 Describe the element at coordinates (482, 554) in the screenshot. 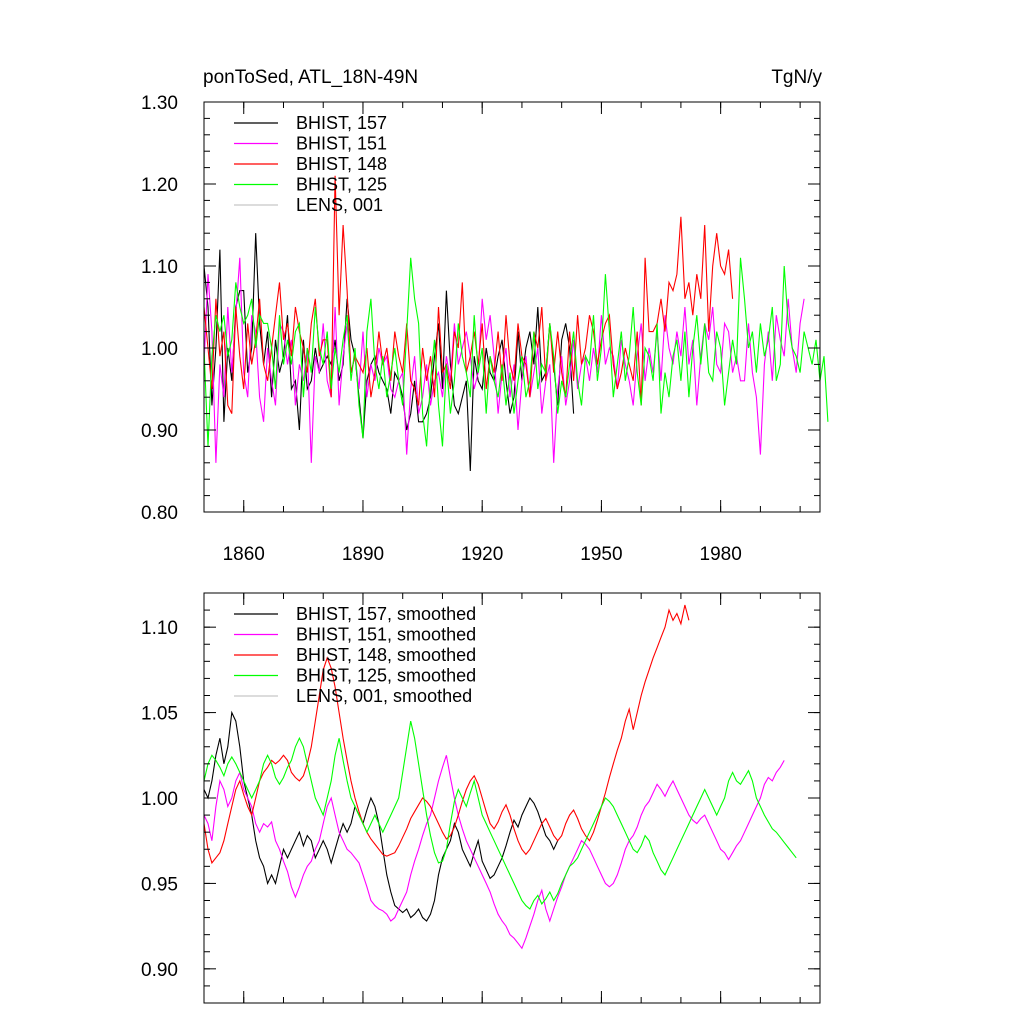

I see `top-xtick-label: 1920` at that location.